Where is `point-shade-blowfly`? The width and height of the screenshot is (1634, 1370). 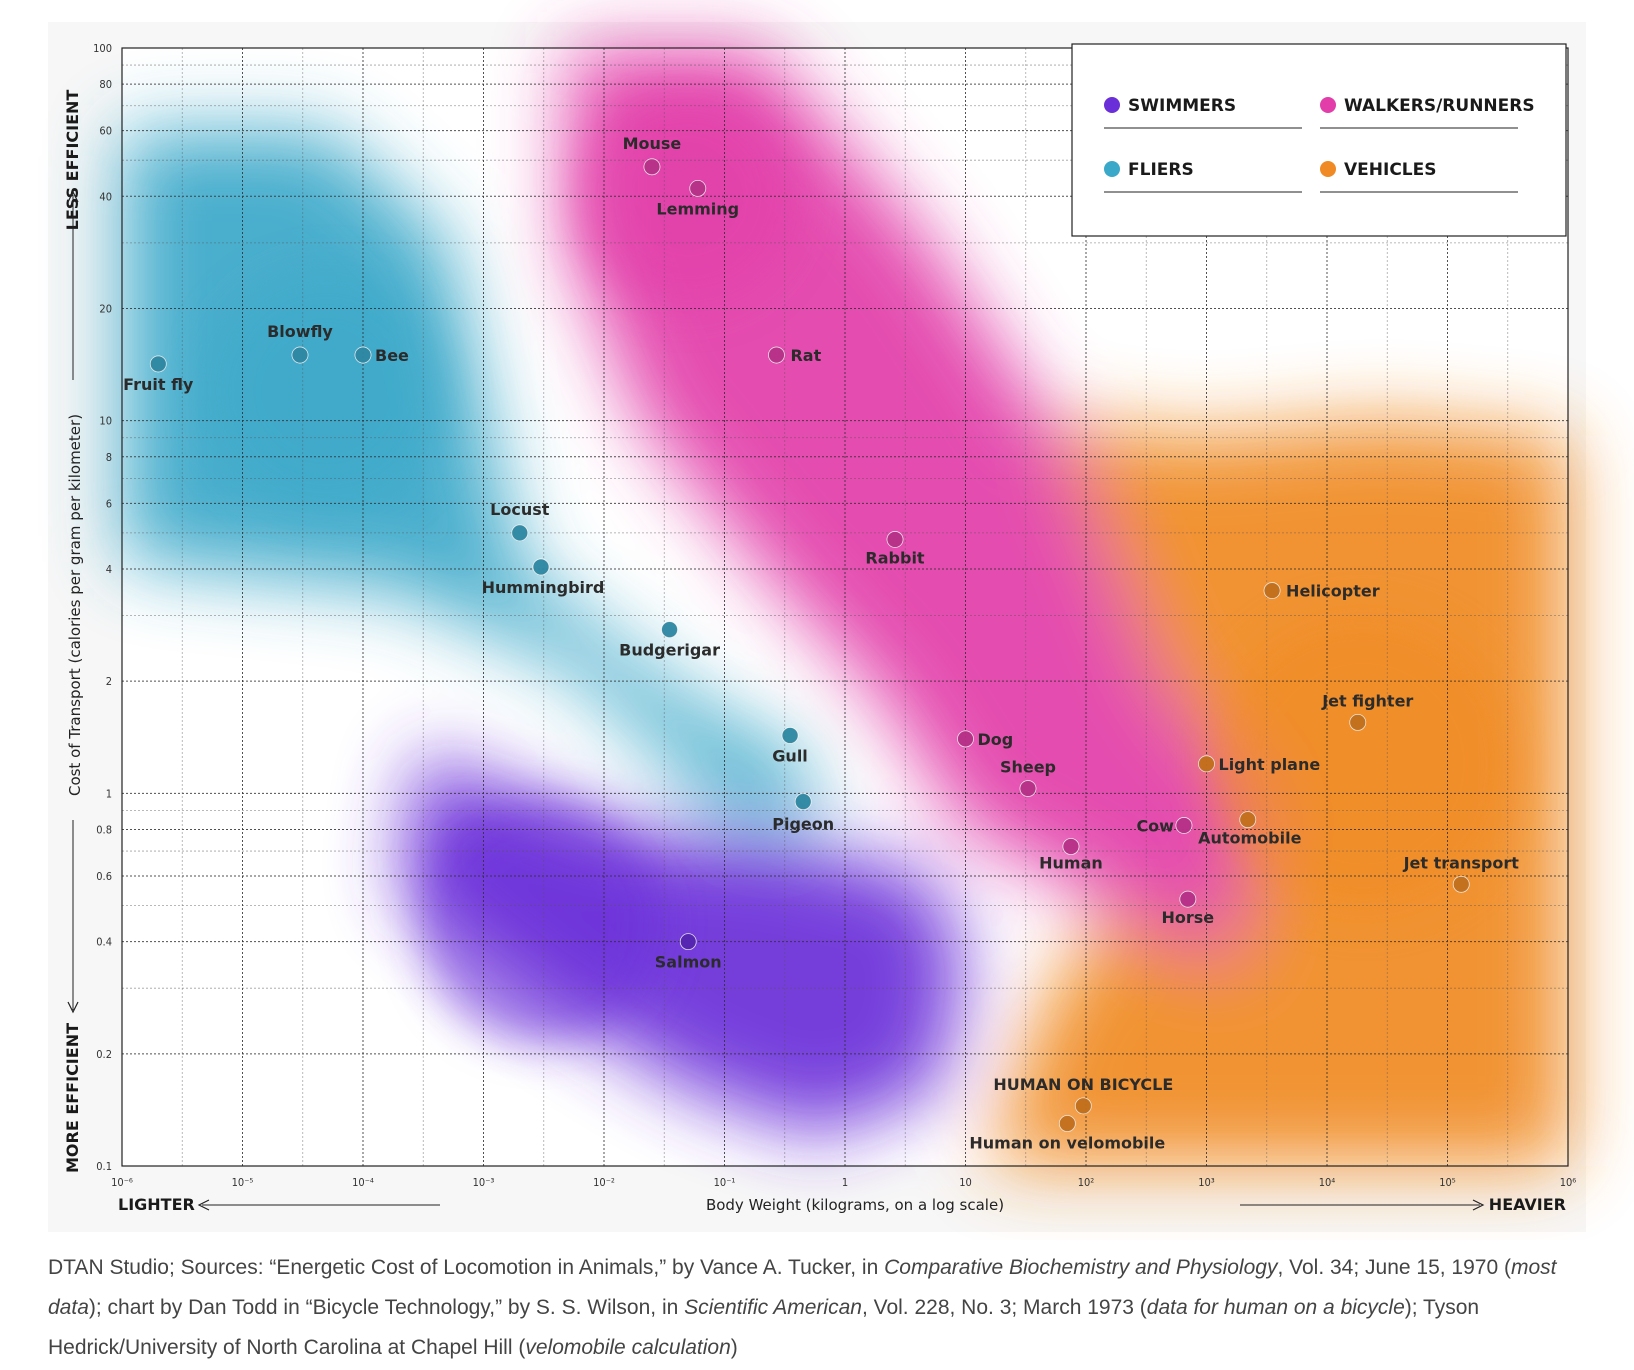 point-shade-blowfly is located at coordinates (299, 355).